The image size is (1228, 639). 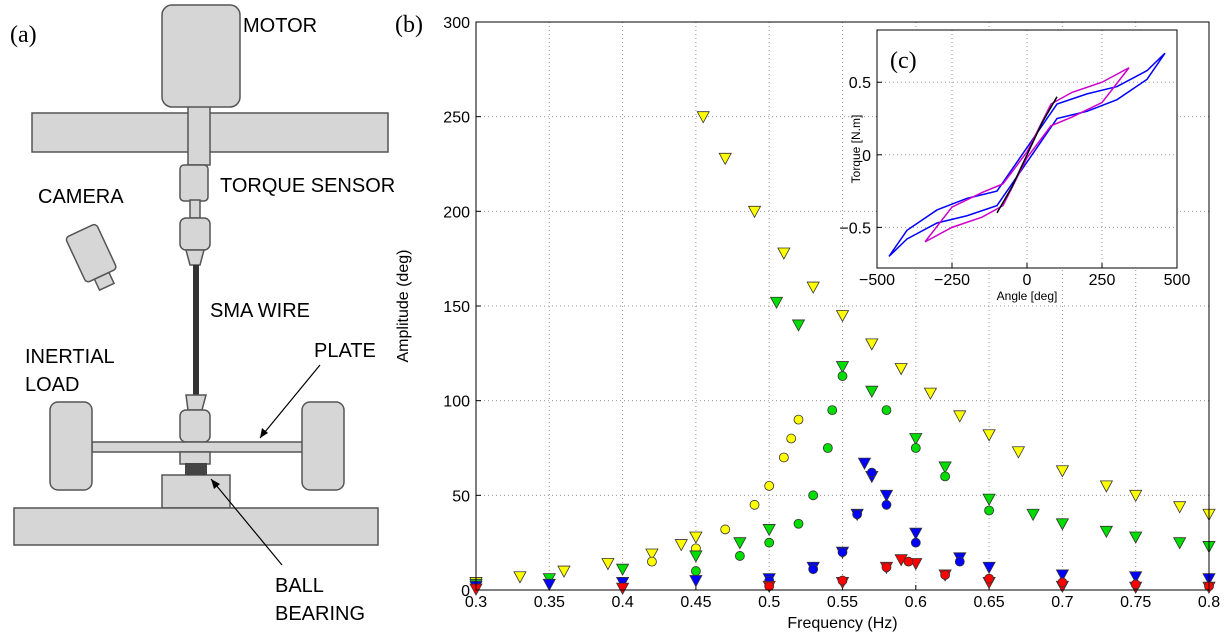 I want to click on x-tick-label: 0, so click(x=1027, y=280).